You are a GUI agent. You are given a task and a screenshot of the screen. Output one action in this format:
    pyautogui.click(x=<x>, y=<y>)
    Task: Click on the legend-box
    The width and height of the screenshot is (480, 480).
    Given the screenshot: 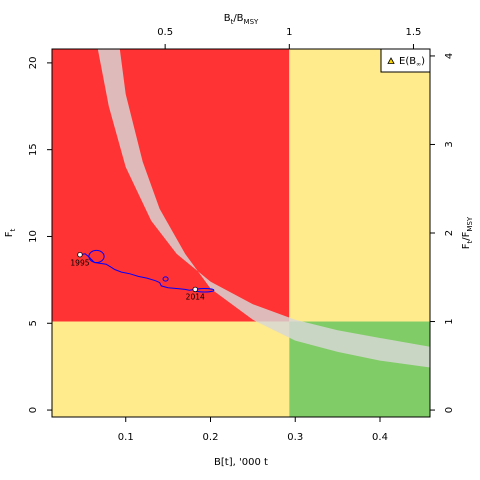 What is the action you would take?
    pyautogui.click(x=405, y=60)
    